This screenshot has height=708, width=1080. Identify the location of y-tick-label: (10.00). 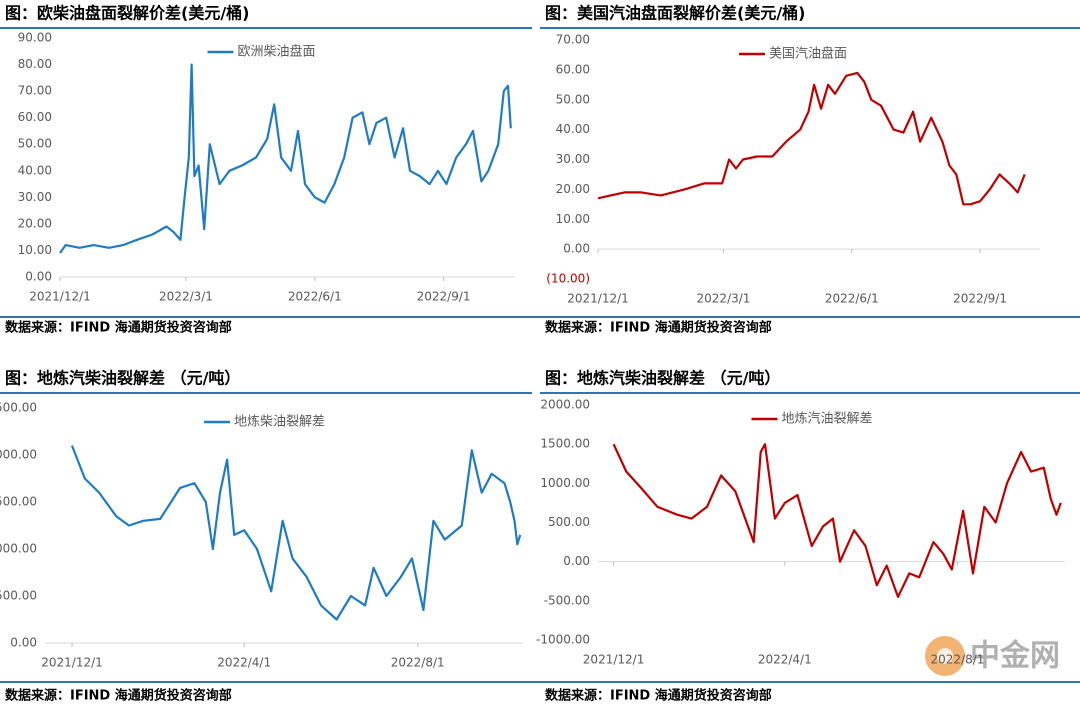
(568, 279).